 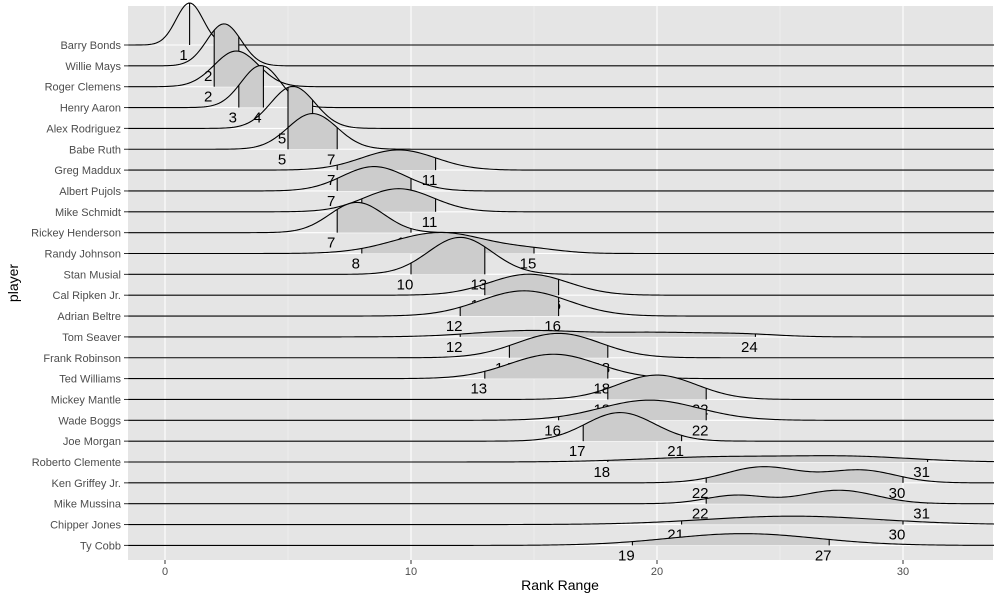 I want to click on ridge-wade-boggs: 16 22, so click(x=561, y=419).